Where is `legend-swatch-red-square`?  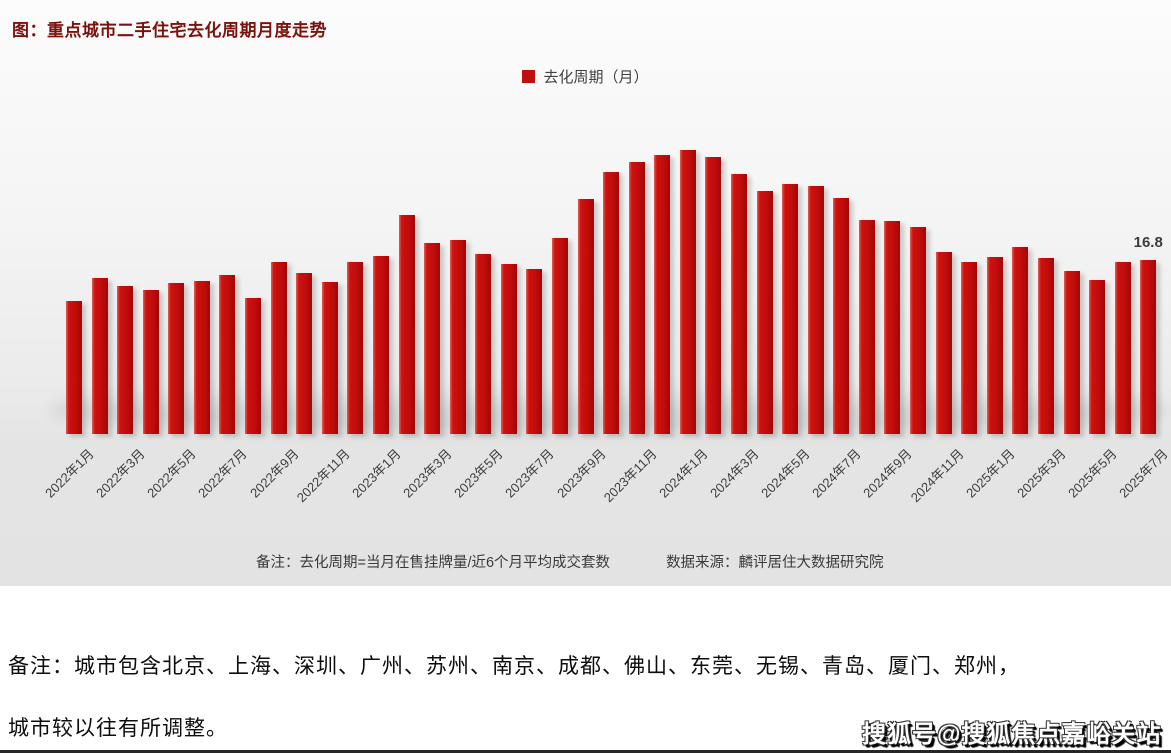 legend-swatch-red-square is located at coordinates (529, 76).